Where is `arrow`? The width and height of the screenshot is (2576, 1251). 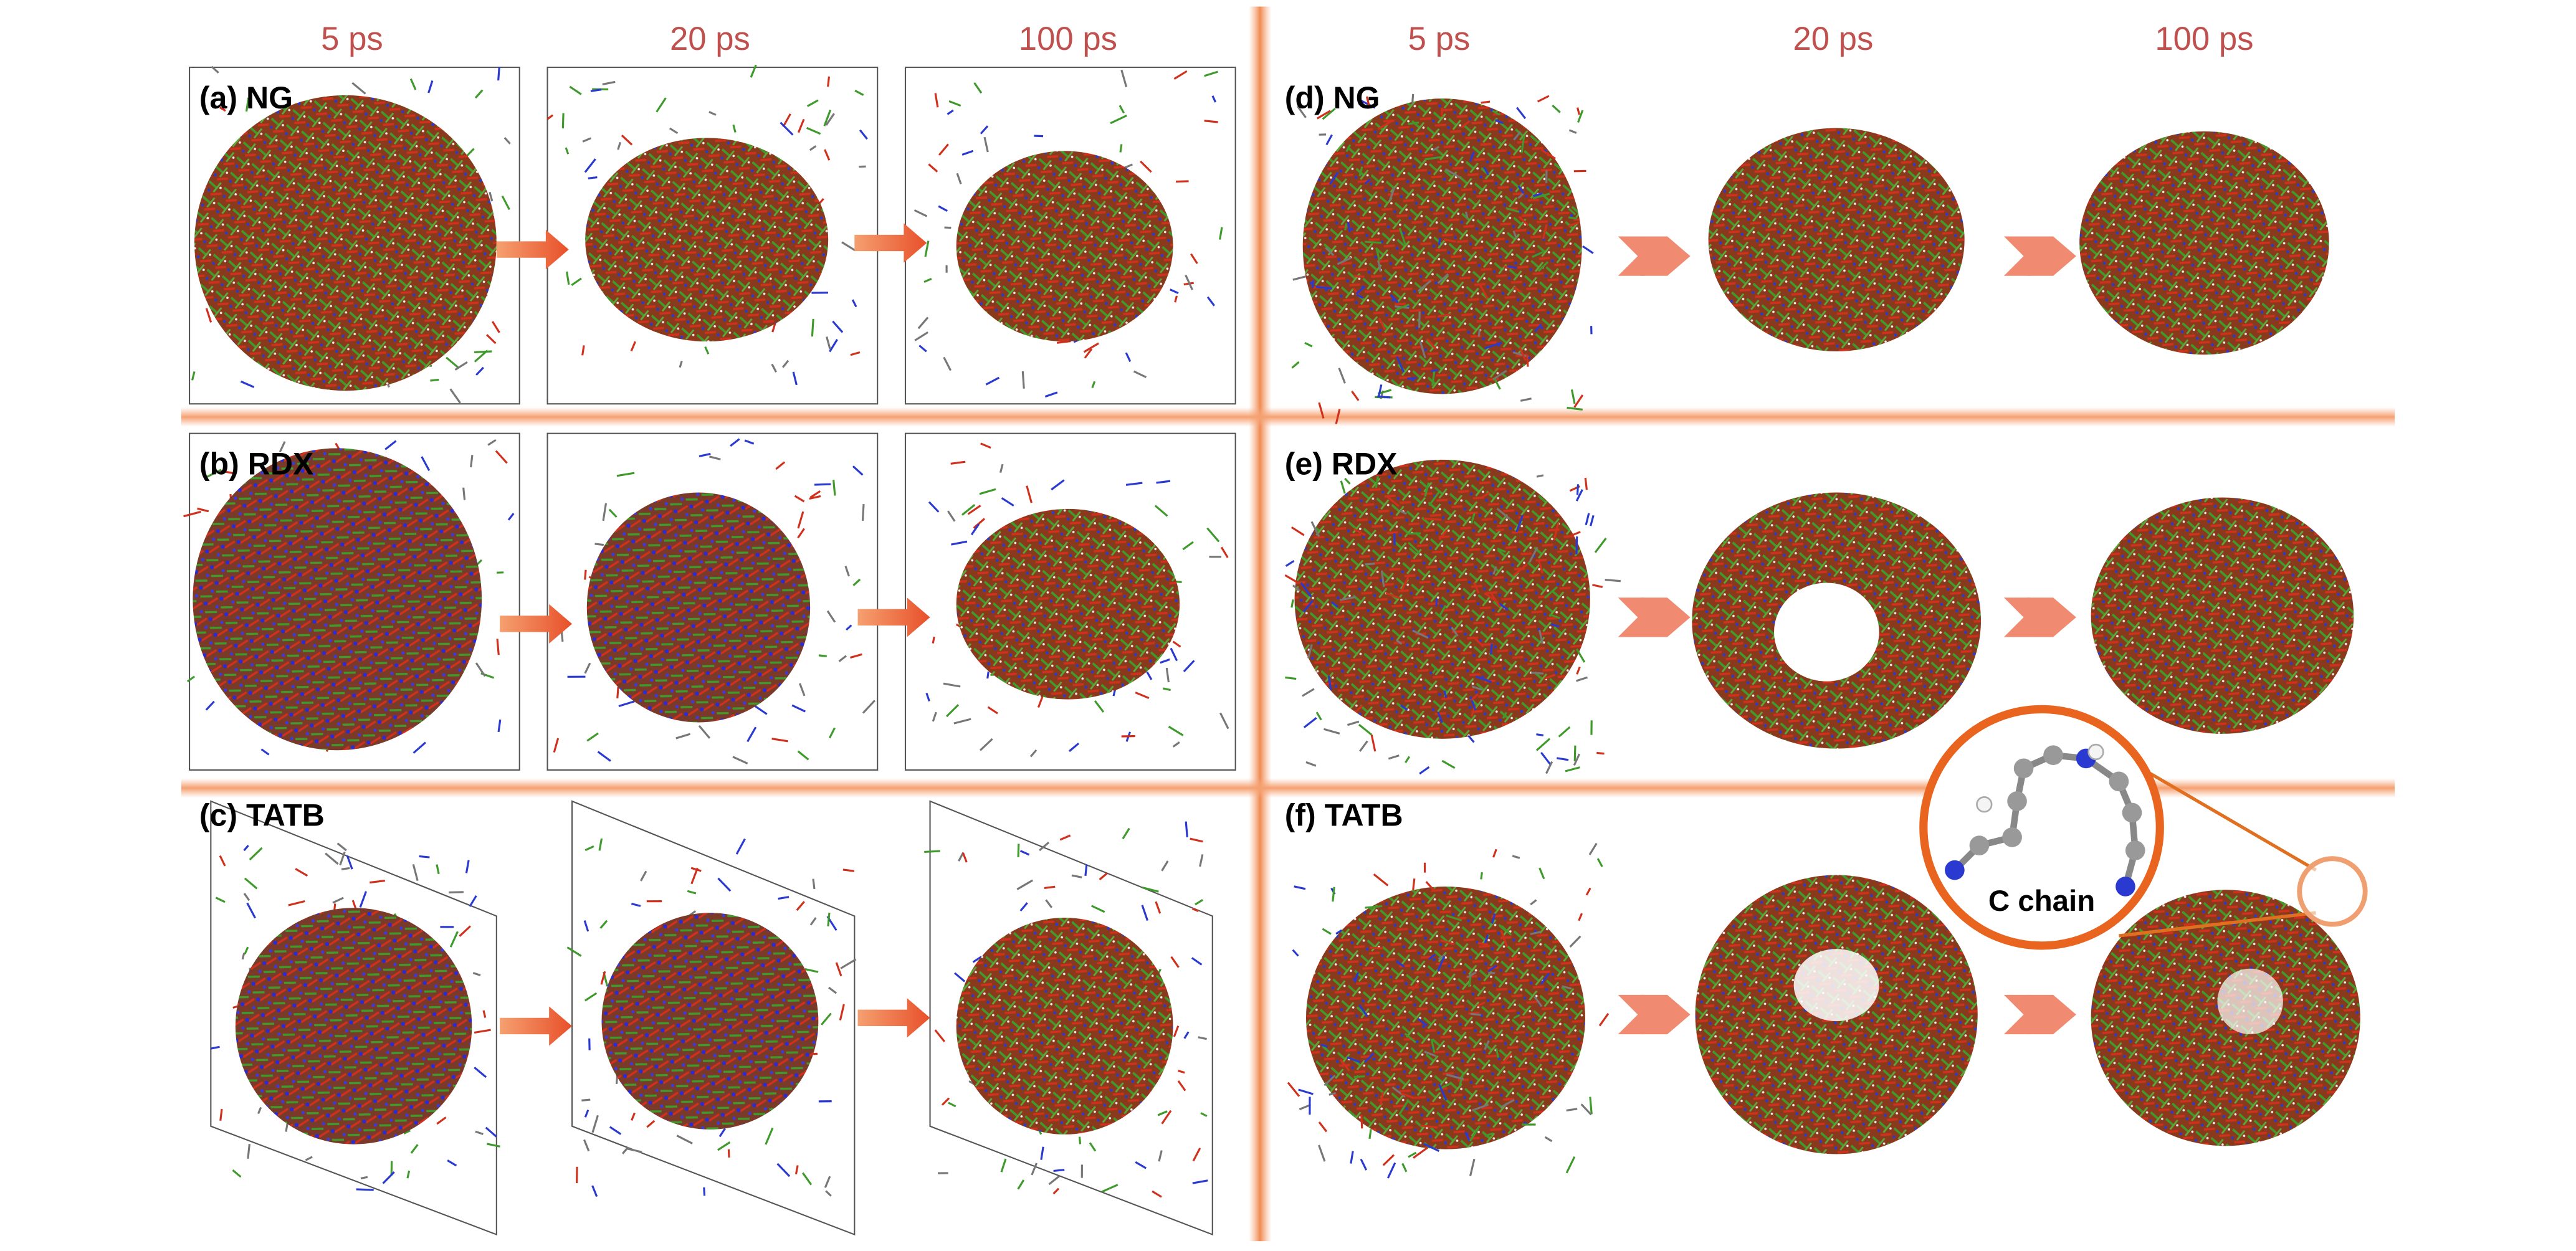 arrow is located at coordinates (537, 624).